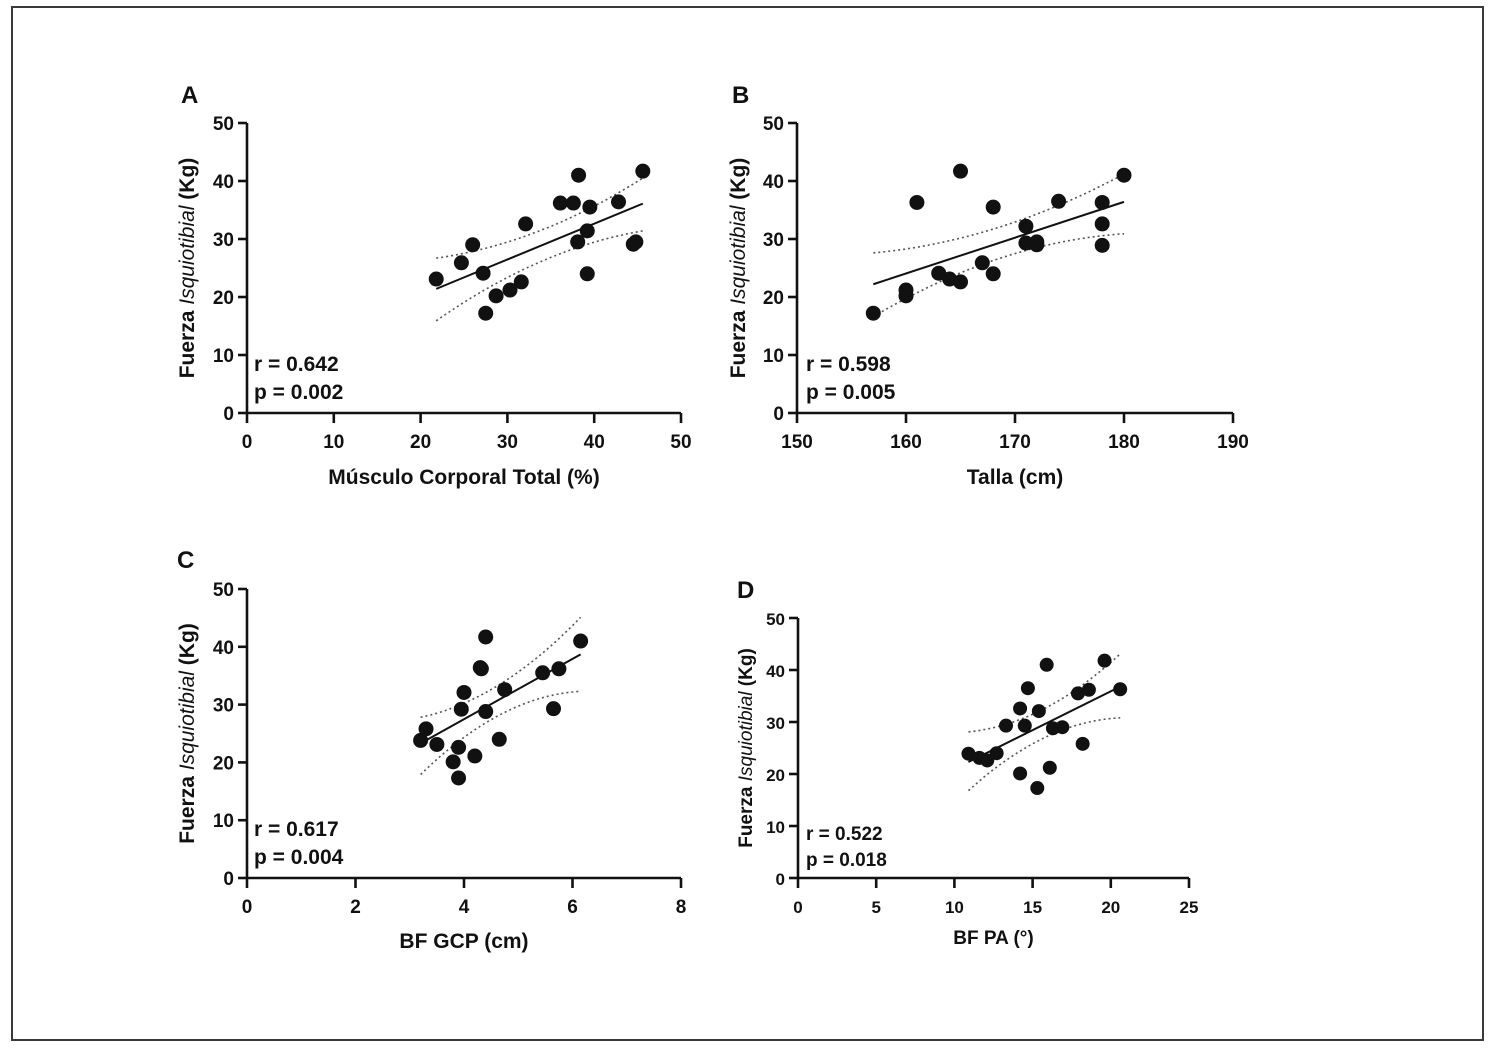  I want to click on x-tick-label: 6, so click(572, 907).